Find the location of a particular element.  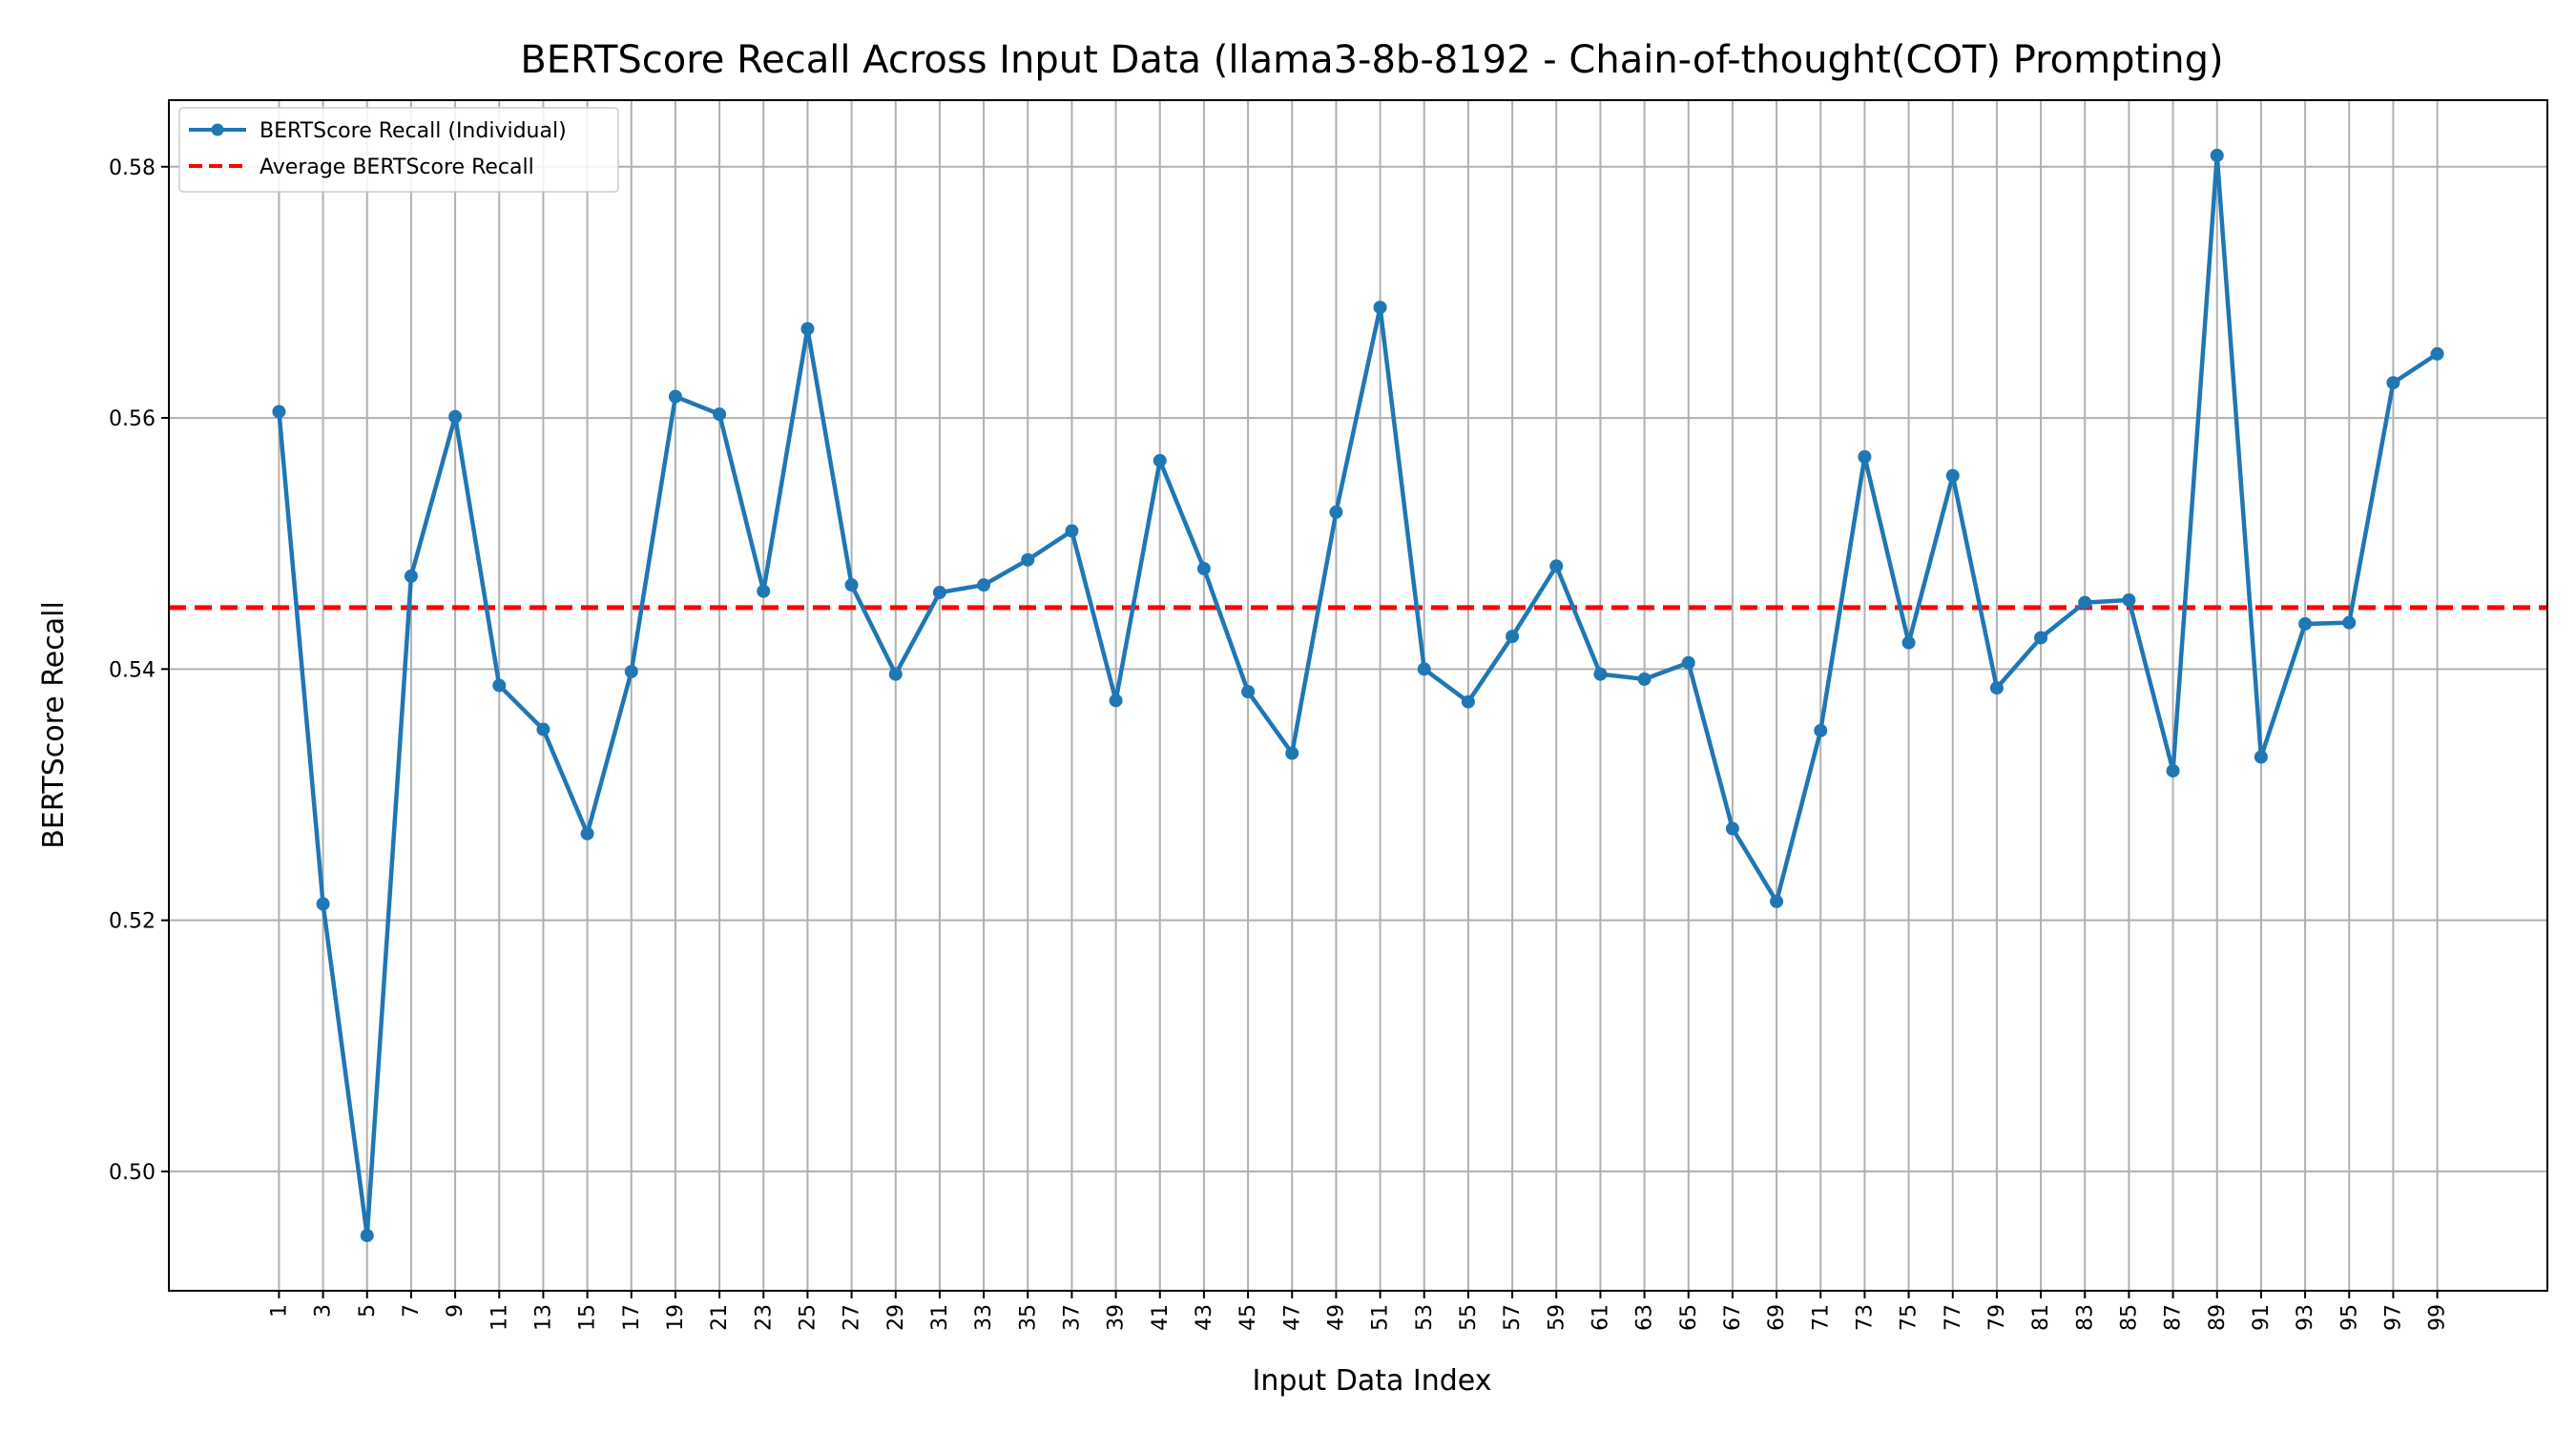

x-tick-label: 89 is located at coordinates (2218, 1317).